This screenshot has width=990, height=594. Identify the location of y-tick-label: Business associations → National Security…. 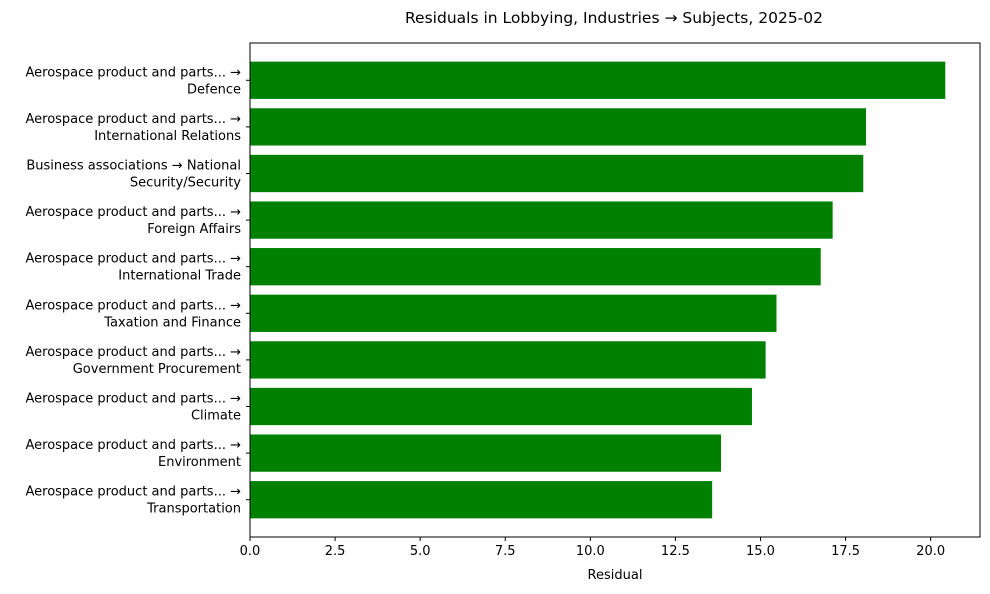
(133, 174).